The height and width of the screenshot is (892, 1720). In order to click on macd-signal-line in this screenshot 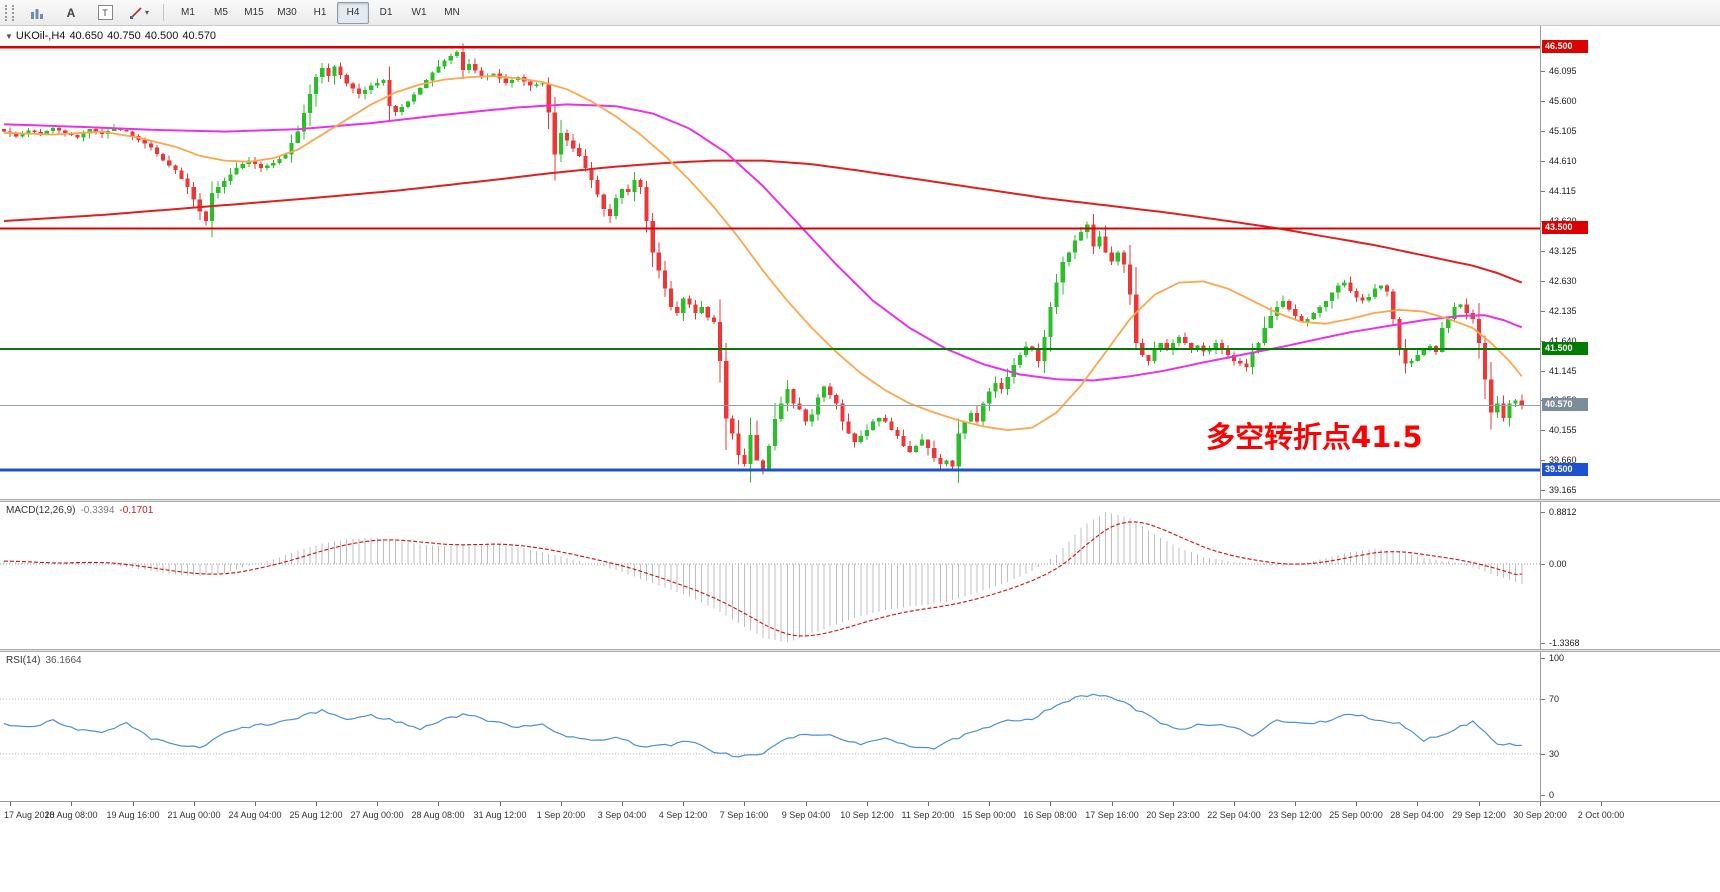, I will do `click(762, 579)`.